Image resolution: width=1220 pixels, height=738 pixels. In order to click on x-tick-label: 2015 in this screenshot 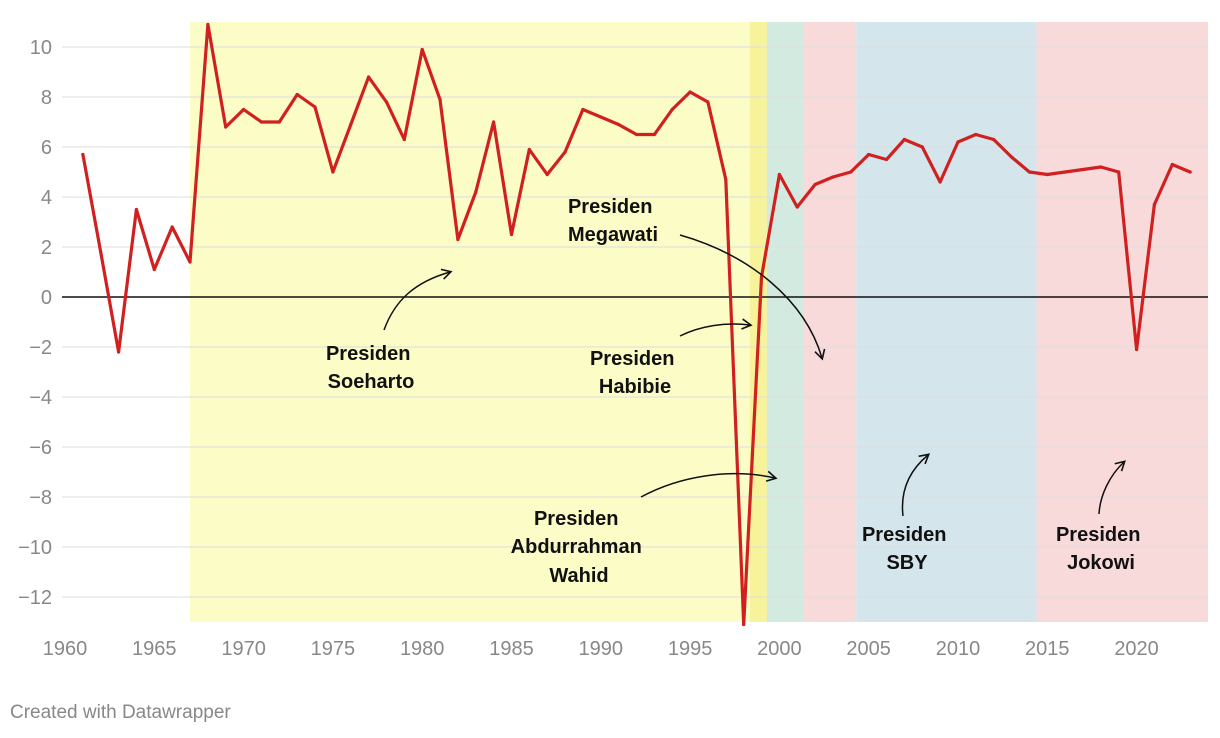, I will do `click(1047, 649)`.